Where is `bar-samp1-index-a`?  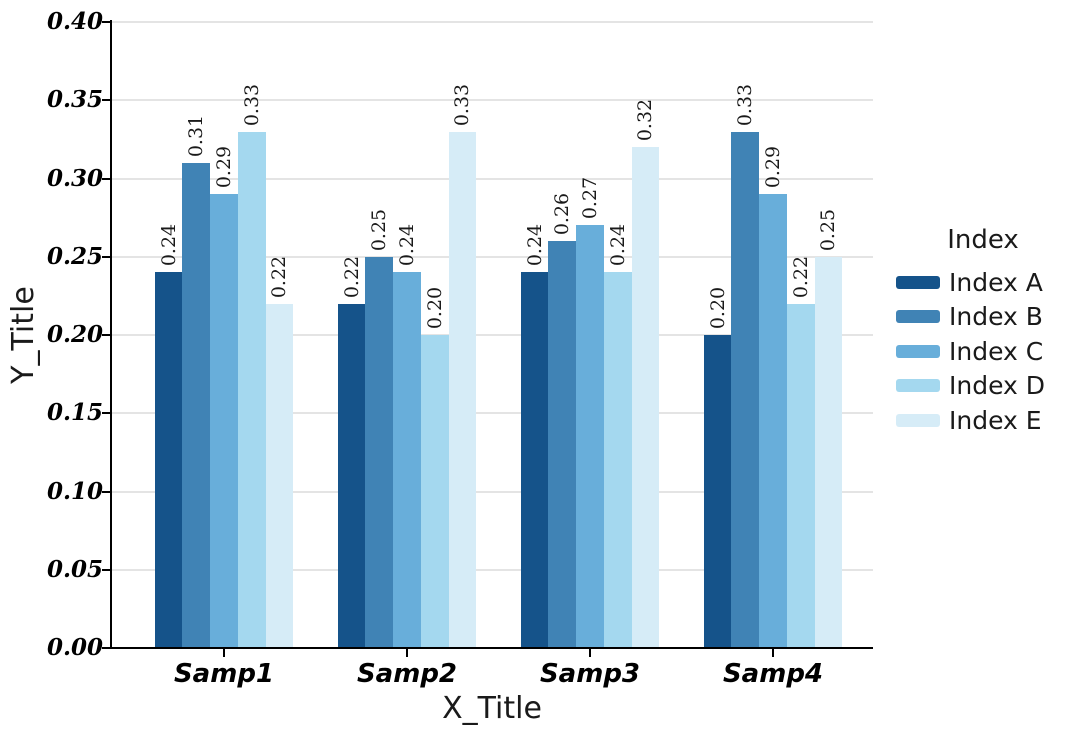 bar-samp1-index-a is located at coordinates (168, 460).